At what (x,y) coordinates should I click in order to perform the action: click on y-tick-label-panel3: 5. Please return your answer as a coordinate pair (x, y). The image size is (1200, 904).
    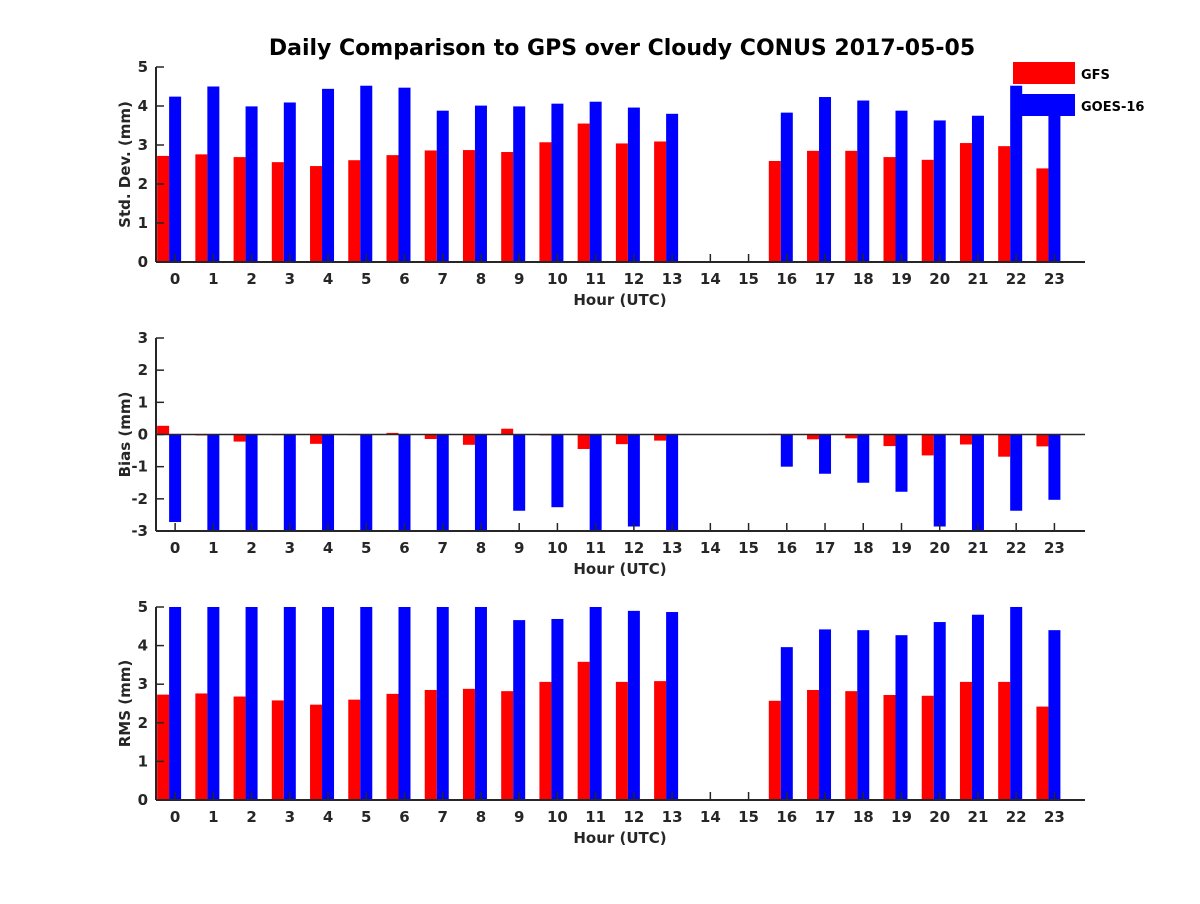
    Looking at the image, I should click on (143, 607).